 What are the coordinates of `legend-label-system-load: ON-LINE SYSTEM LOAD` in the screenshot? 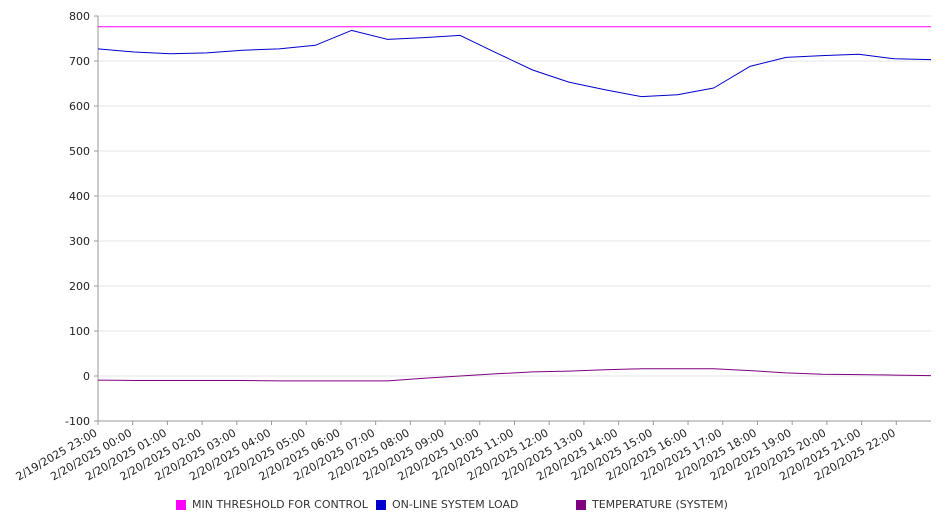 It's located at (455, 504).